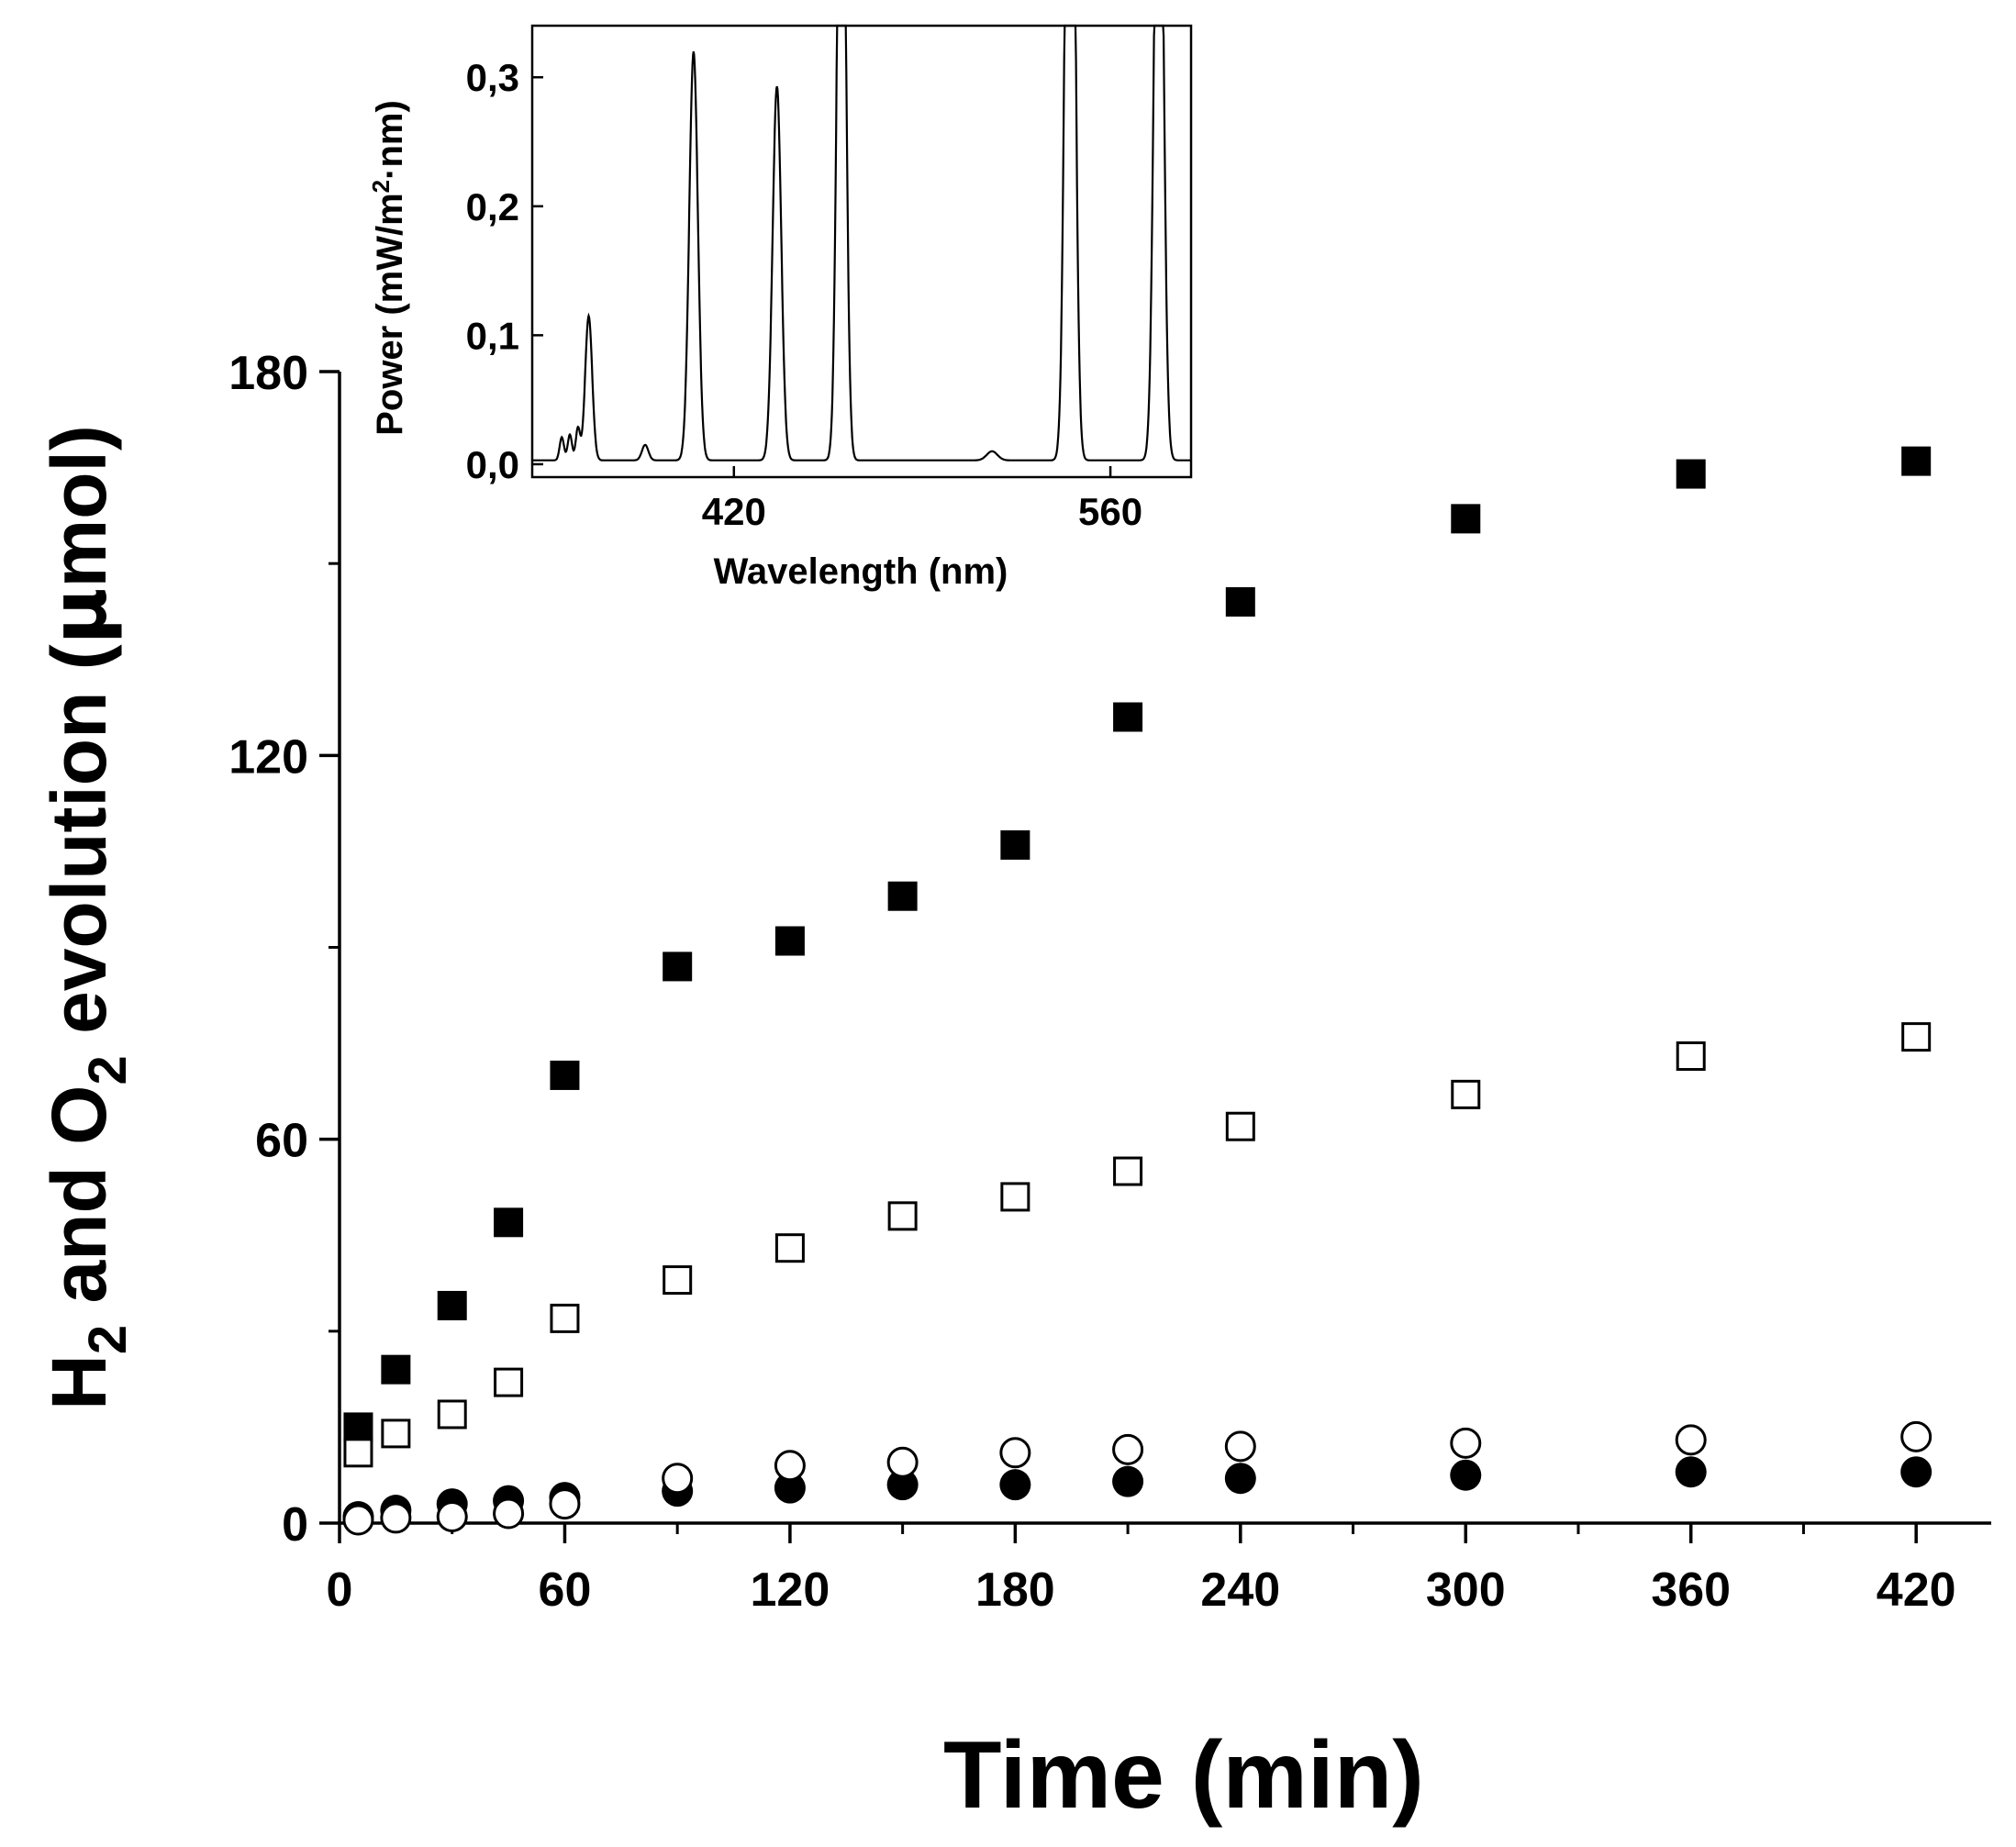 The width and height of the screenshot is (2016, 1847). Describe the element at coordinates (790, 1590) in the screenshot. I see `x-tick-label: 120` at that location.